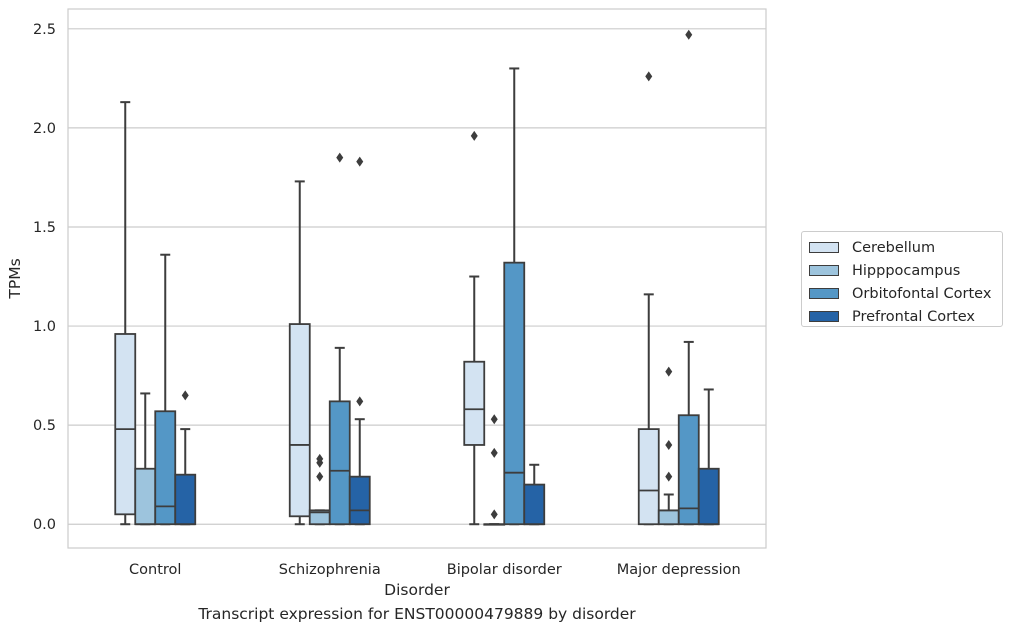 The image size is (1014, 634). Describe the element at coordinates (679, 570) in the screenshot. I see `x-tick-label: Major depression` at that location.